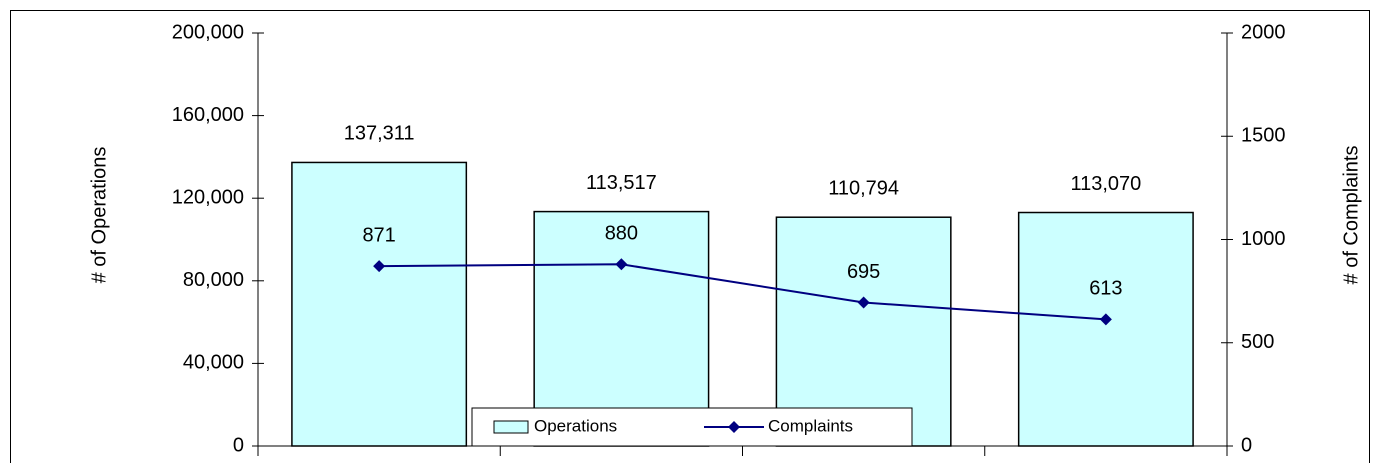 The width and height of the screenshot is (1380, 463). What do you see at coordinates (379, 134) in the screenshot?
I see `bar-value-label: 137,311` at bounding box center [379, 134].